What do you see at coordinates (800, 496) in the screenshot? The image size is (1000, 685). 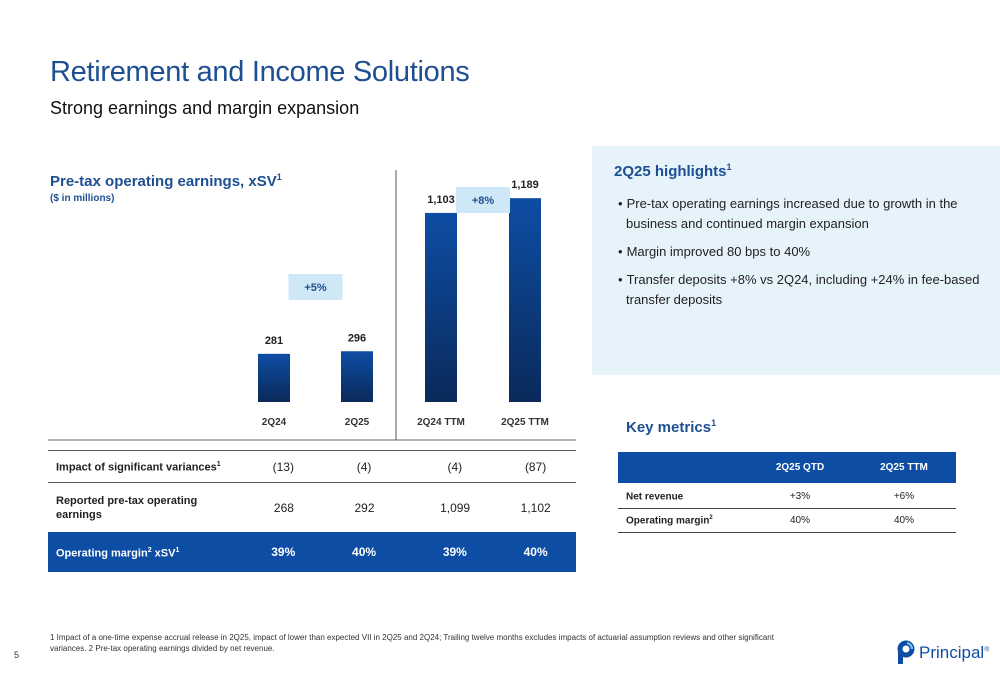 I see `km-cell: +3%` at bounding box center [800, 496].